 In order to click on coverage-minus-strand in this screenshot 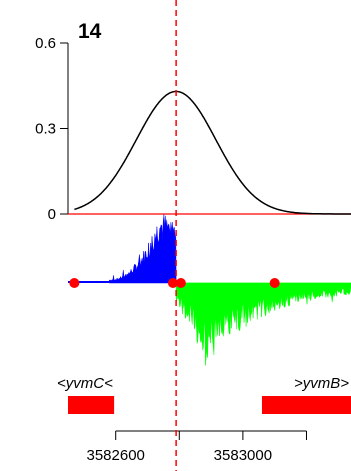, I will do `click(263, 324)`.